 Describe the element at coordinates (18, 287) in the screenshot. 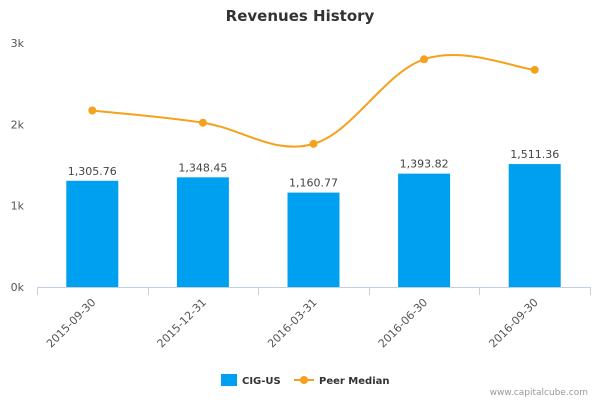

I see `y-tick-label: 0k` at that location.